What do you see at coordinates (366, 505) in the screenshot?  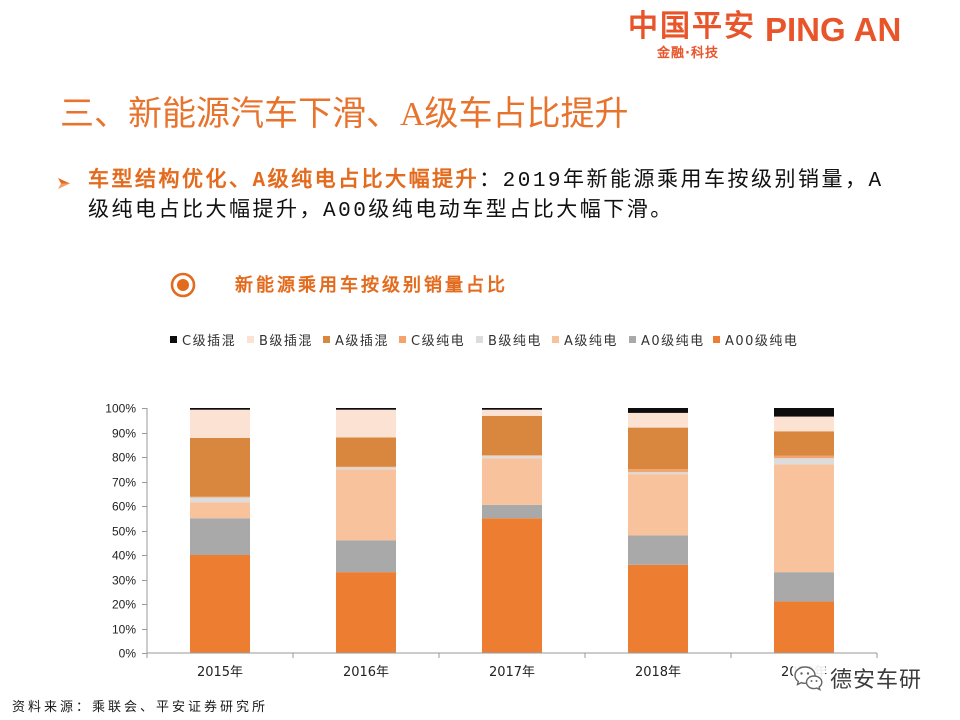 I see `bar-segment-y1-s2` at bounding box center [366, 505].